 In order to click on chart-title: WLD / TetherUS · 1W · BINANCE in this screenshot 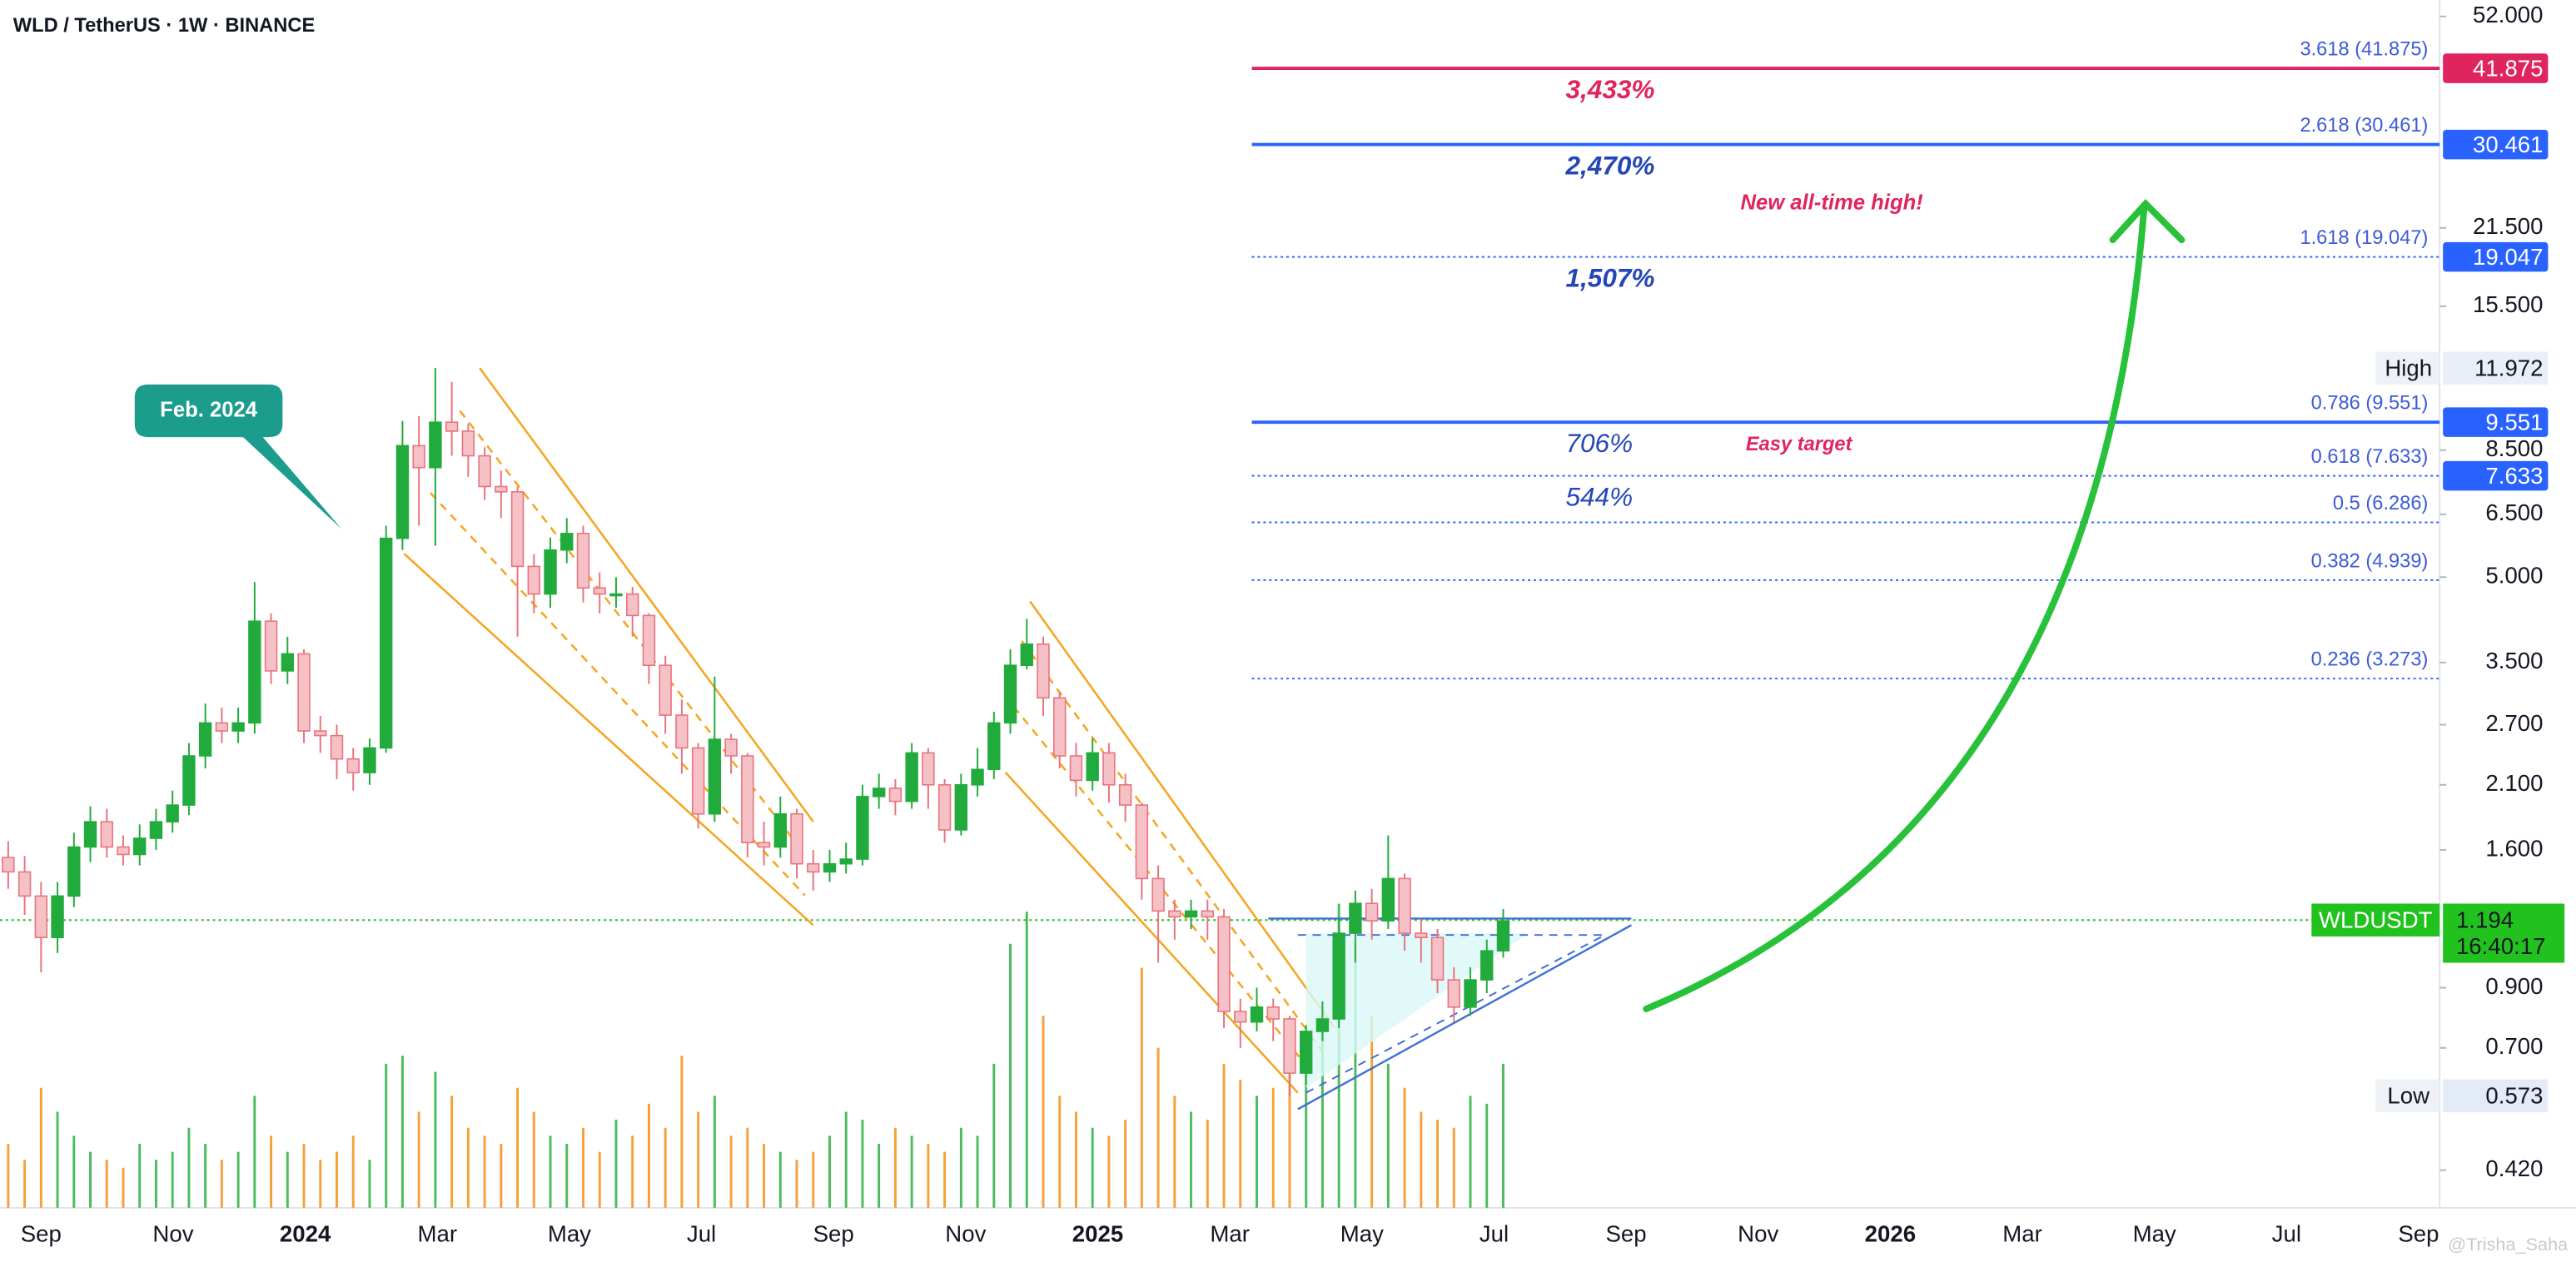, I will do `click(164, 26)`.